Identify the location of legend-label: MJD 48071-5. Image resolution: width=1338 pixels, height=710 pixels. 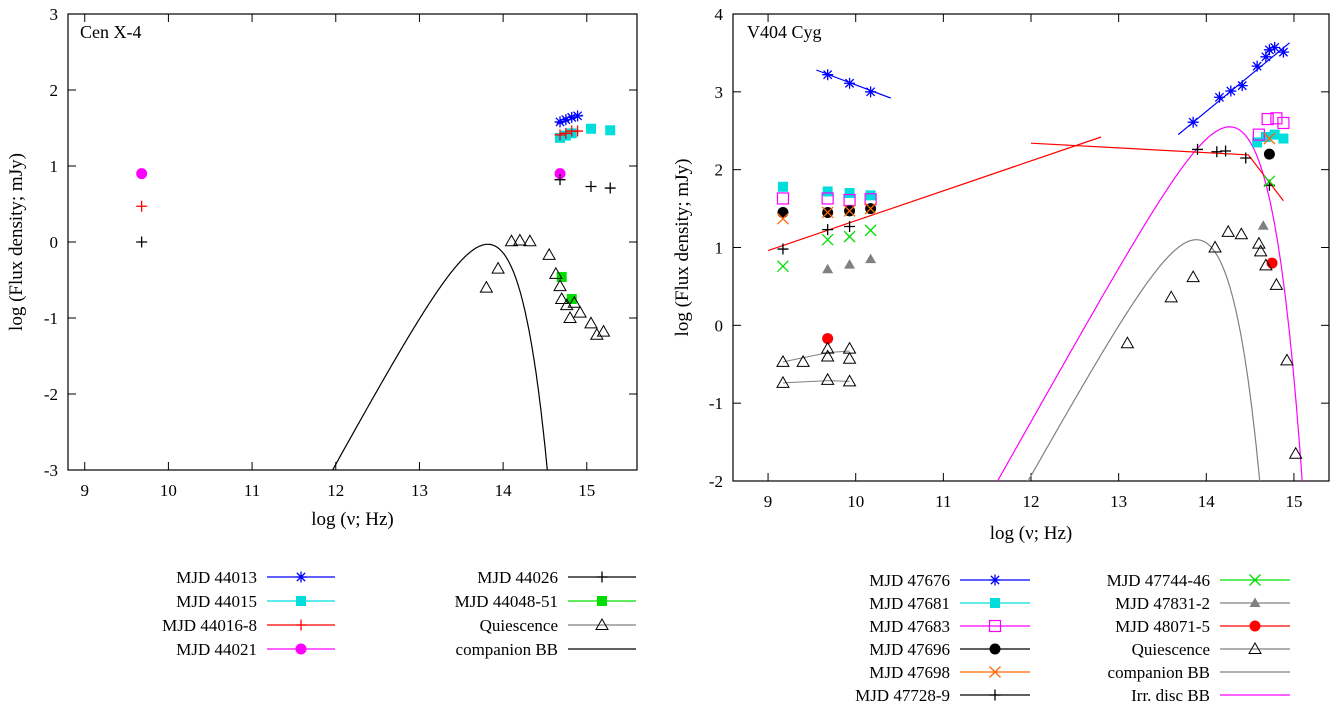
(1162, 626).